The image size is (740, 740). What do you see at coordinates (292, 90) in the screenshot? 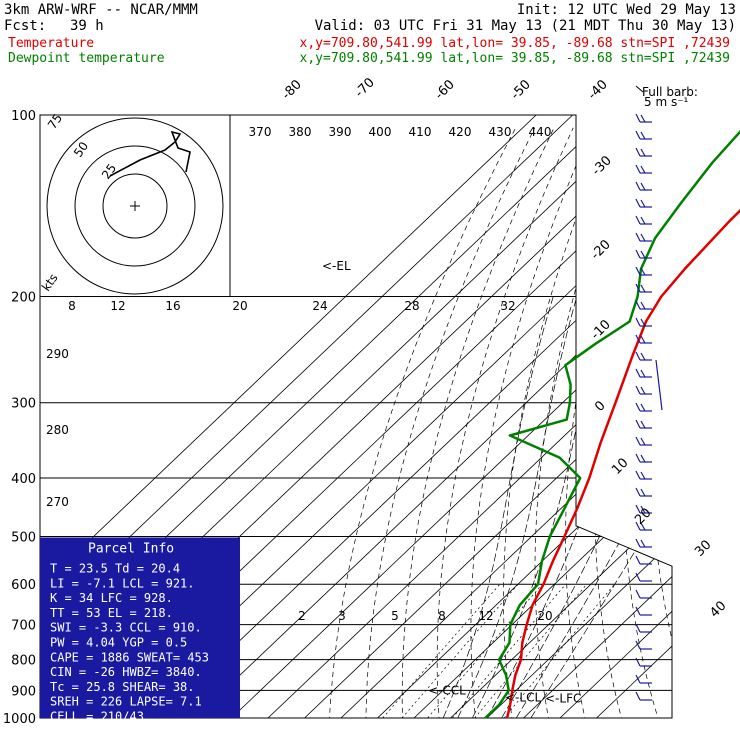
I see `isotherm-label: -80` at bounding box center [292, 90].